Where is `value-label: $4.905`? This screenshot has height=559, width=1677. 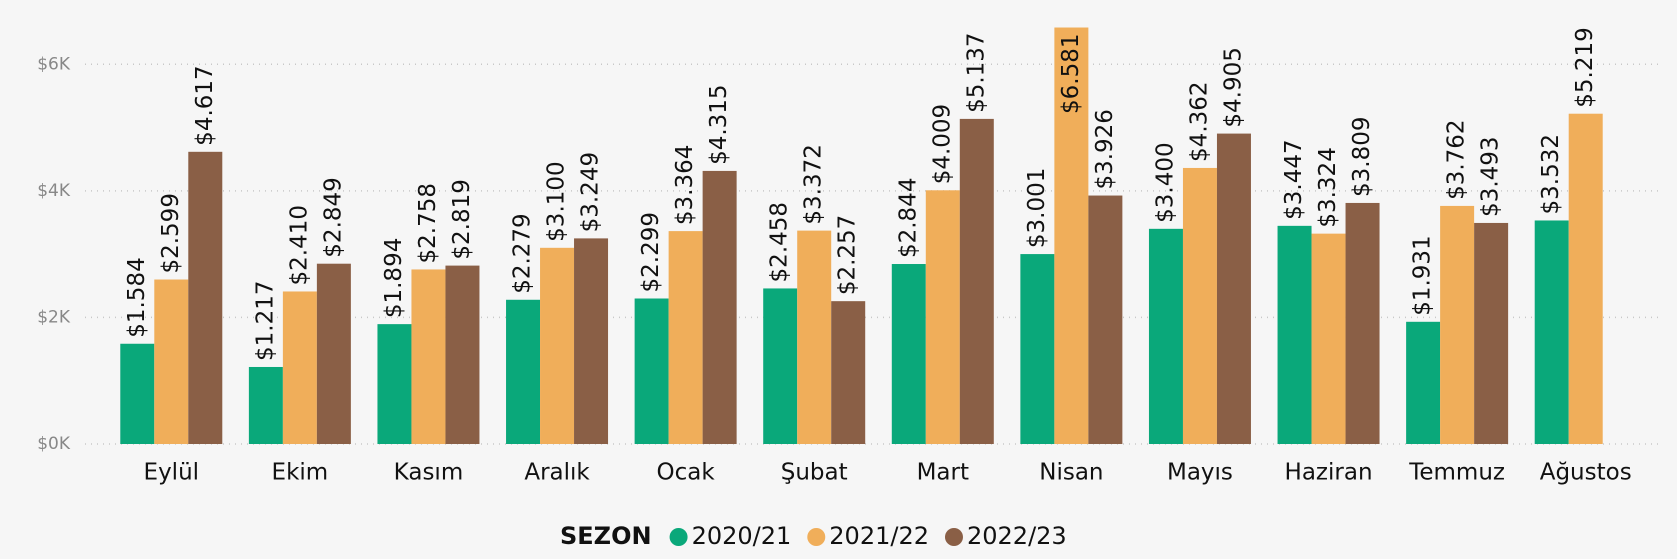
value-label: $4.905 is located at coordinates (1233, 87).